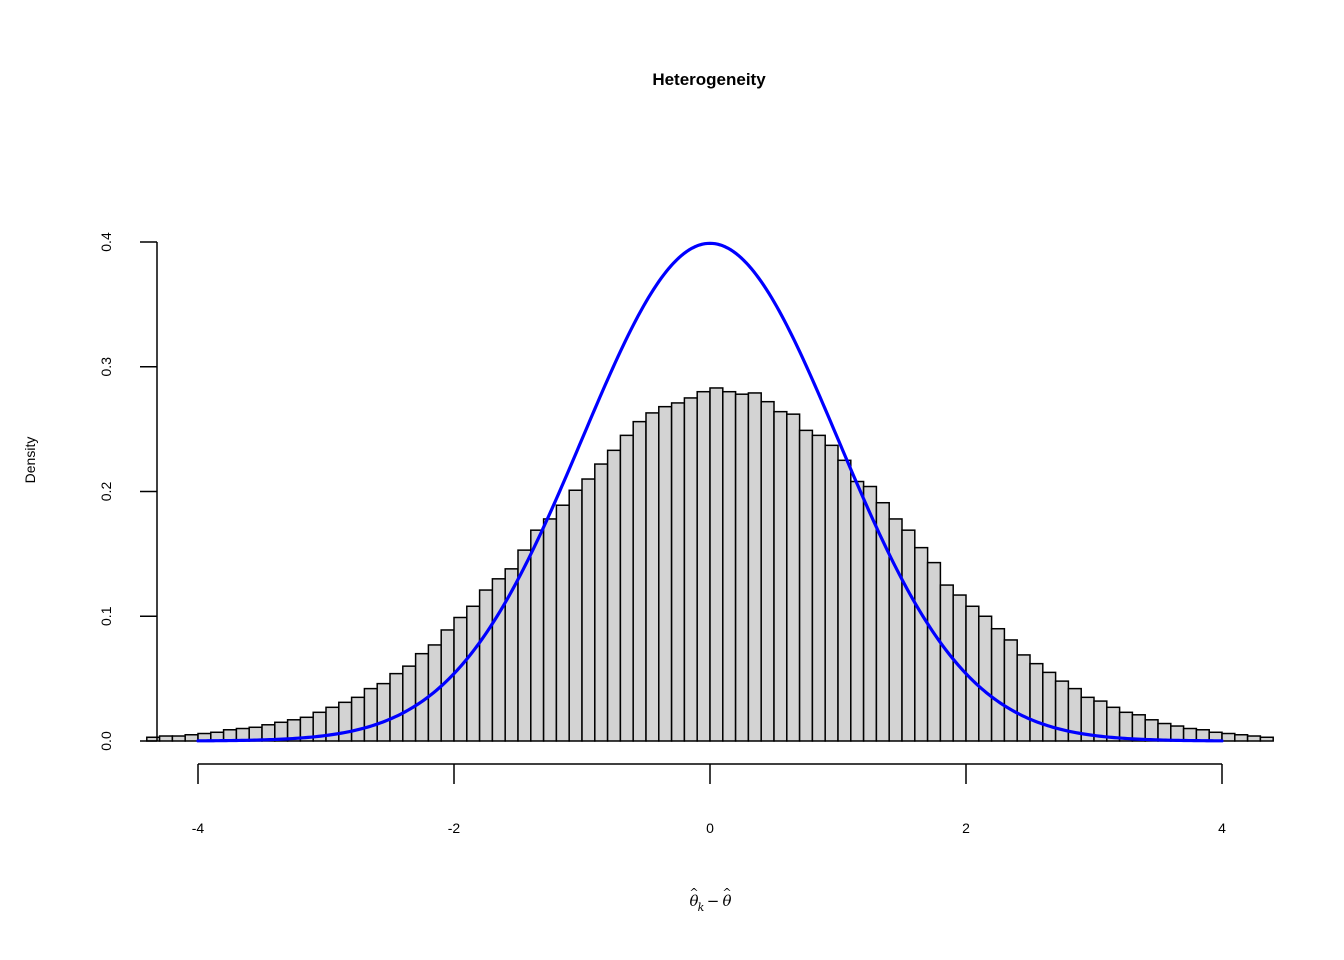 The height and width of the screenshot is (960, 1344). Describe the element at coordinates (726, 892) in the screenshot. I see `x-axis-label-hat-accent-2: ^` at that location.